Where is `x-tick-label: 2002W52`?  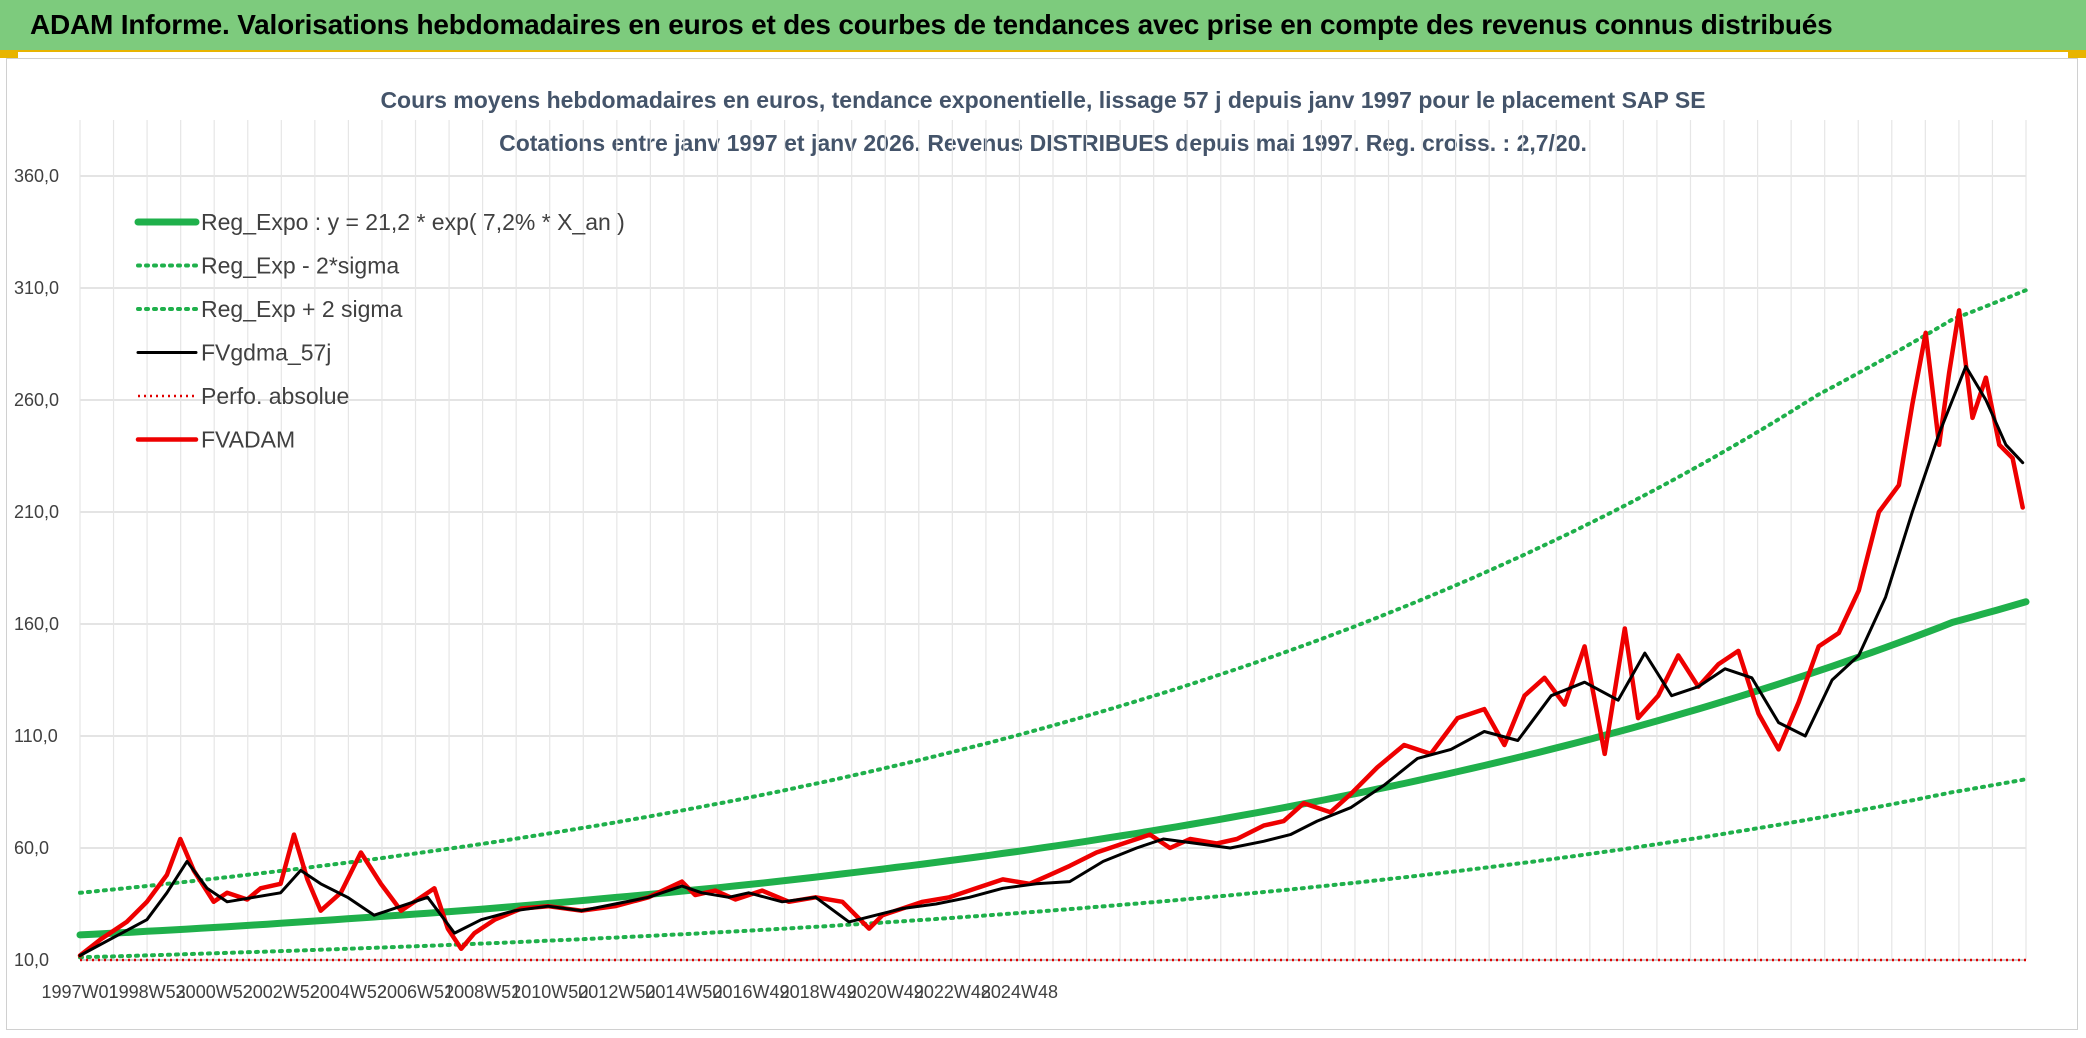
x-tick-label: 2002W52 is located at coordinates (281, 992).